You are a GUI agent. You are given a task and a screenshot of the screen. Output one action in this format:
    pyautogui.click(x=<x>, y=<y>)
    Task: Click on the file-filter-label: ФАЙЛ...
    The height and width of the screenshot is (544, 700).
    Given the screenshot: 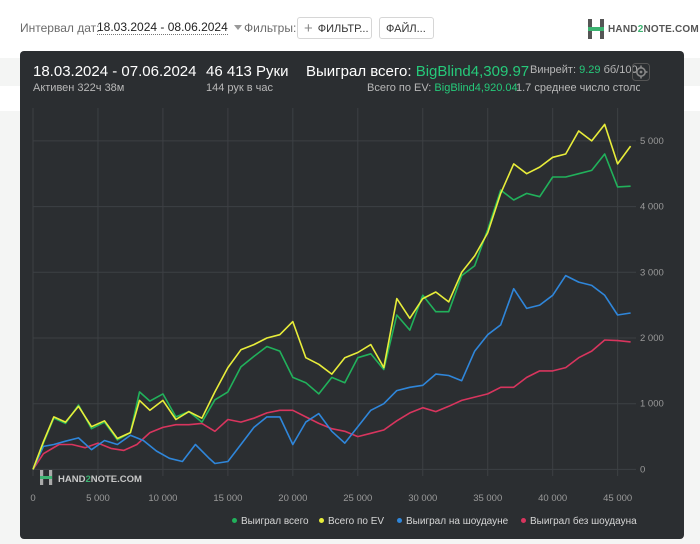 What is the action you would take?
    pyautogui.click(x=406, y=29)
    